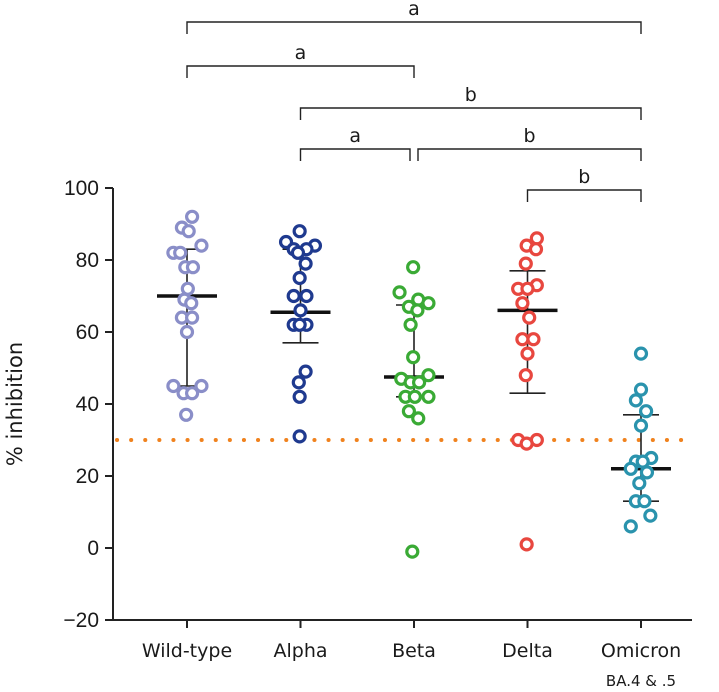  What do you see at coordinates (641, 681) in the screenshot?
I see `x-tick-sublabel: BA.4 & .5` at bounding box center [641, 681].